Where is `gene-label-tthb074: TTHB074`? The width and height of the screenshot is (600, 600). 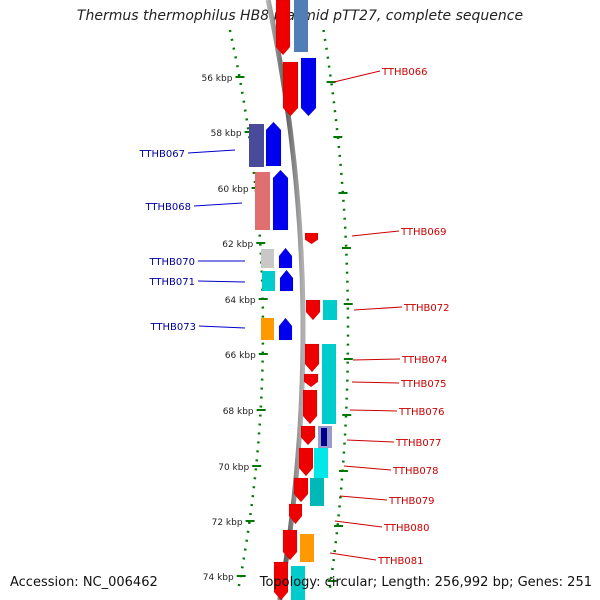
gene-label-tthb074: TTHB074 is located at coordinates (424, 360).